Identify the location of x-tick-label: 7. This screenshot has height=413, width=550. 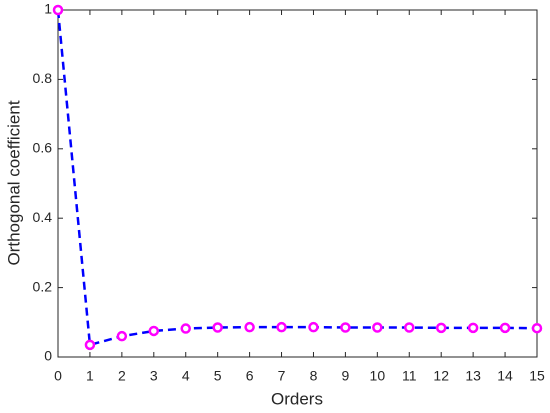
(282, 376).